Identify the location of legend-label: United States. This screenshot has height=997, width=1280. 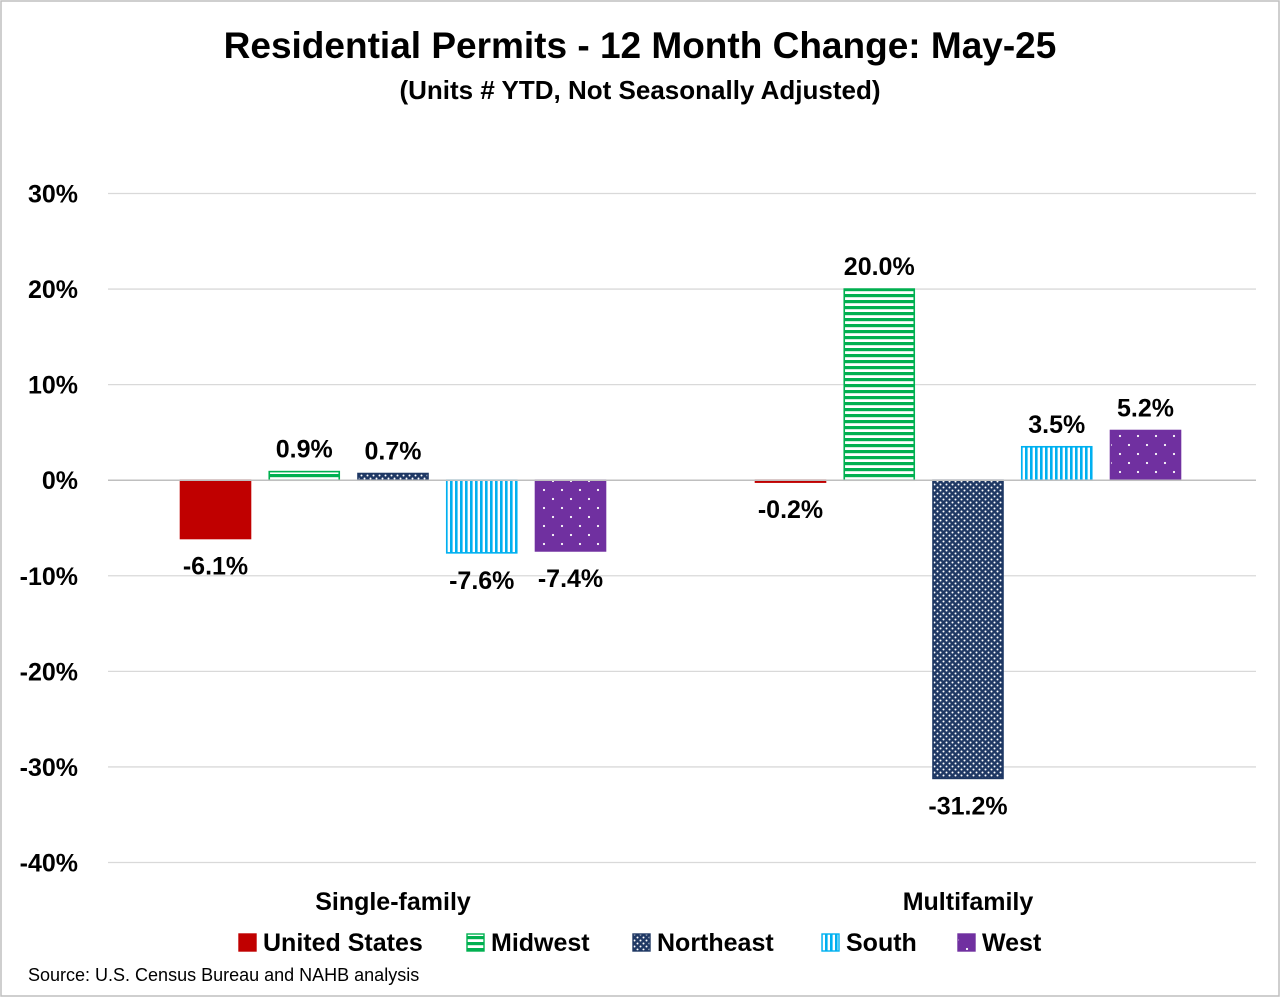
(343, 943).